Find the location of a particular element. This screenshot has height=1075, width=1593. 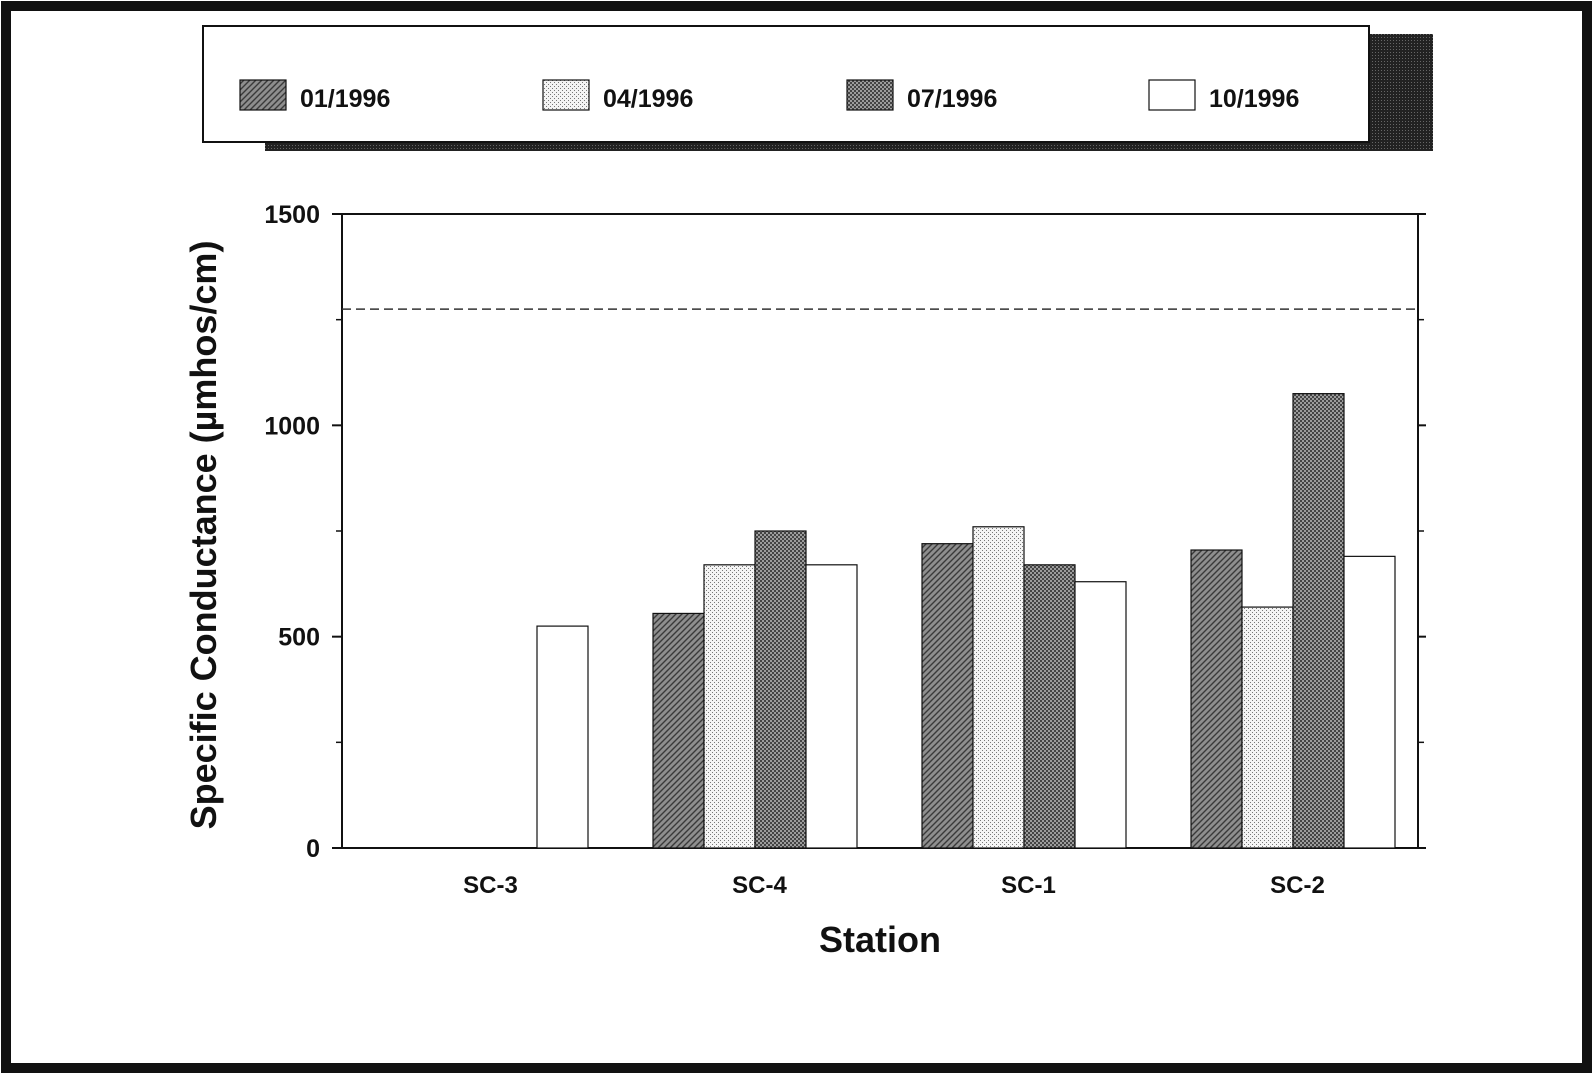

y-tick-label: 1000 is located at coordinates (292, 426).